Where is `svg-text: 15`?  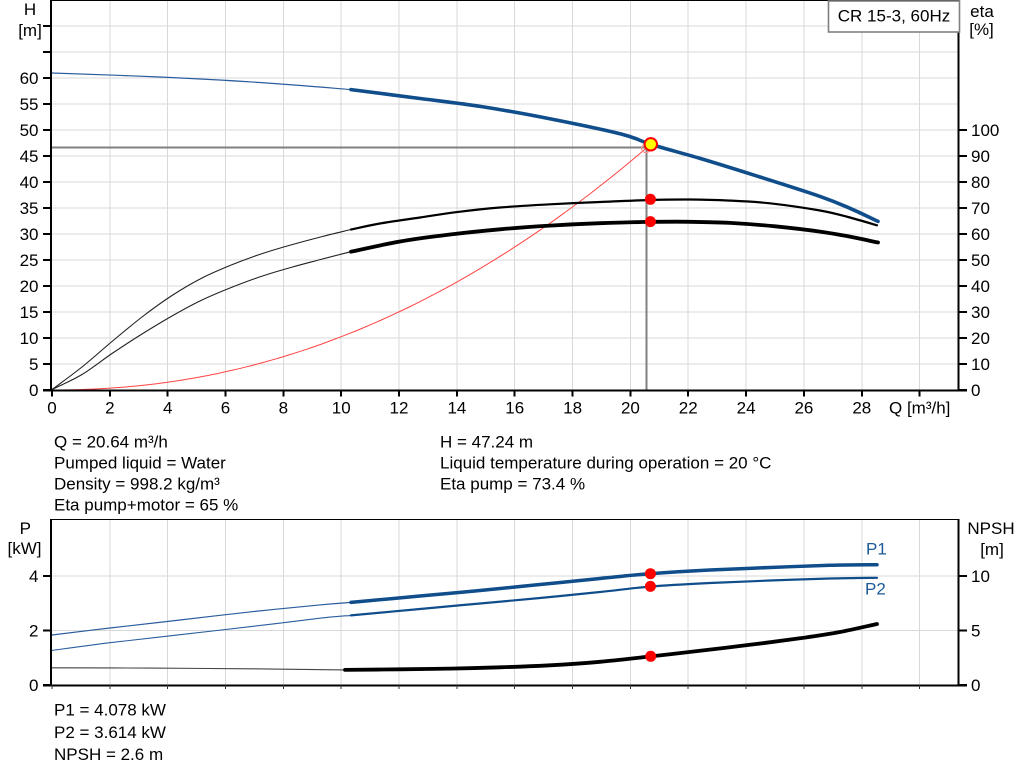 svg-text: 15 is located at coordinates (29, 312).